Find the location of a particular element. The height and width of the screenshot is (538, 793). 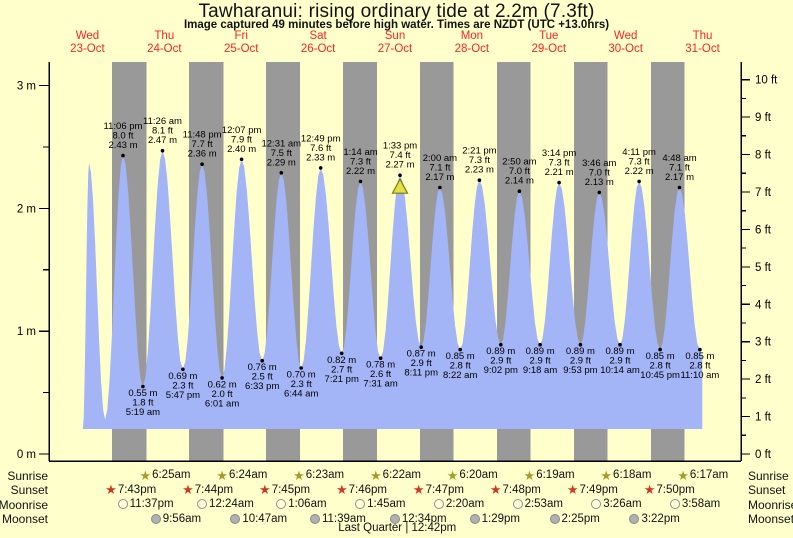

tide-annotation-line: 2.0 ft is located at coordinates (222, 394).